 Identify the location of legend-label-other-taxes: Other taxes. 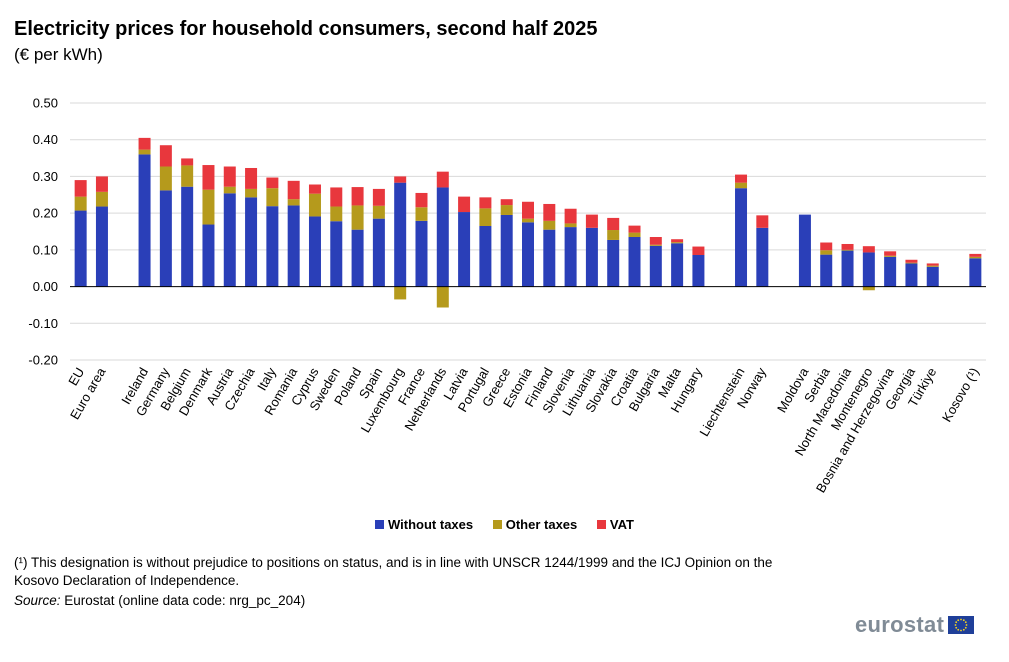
(541, 524).